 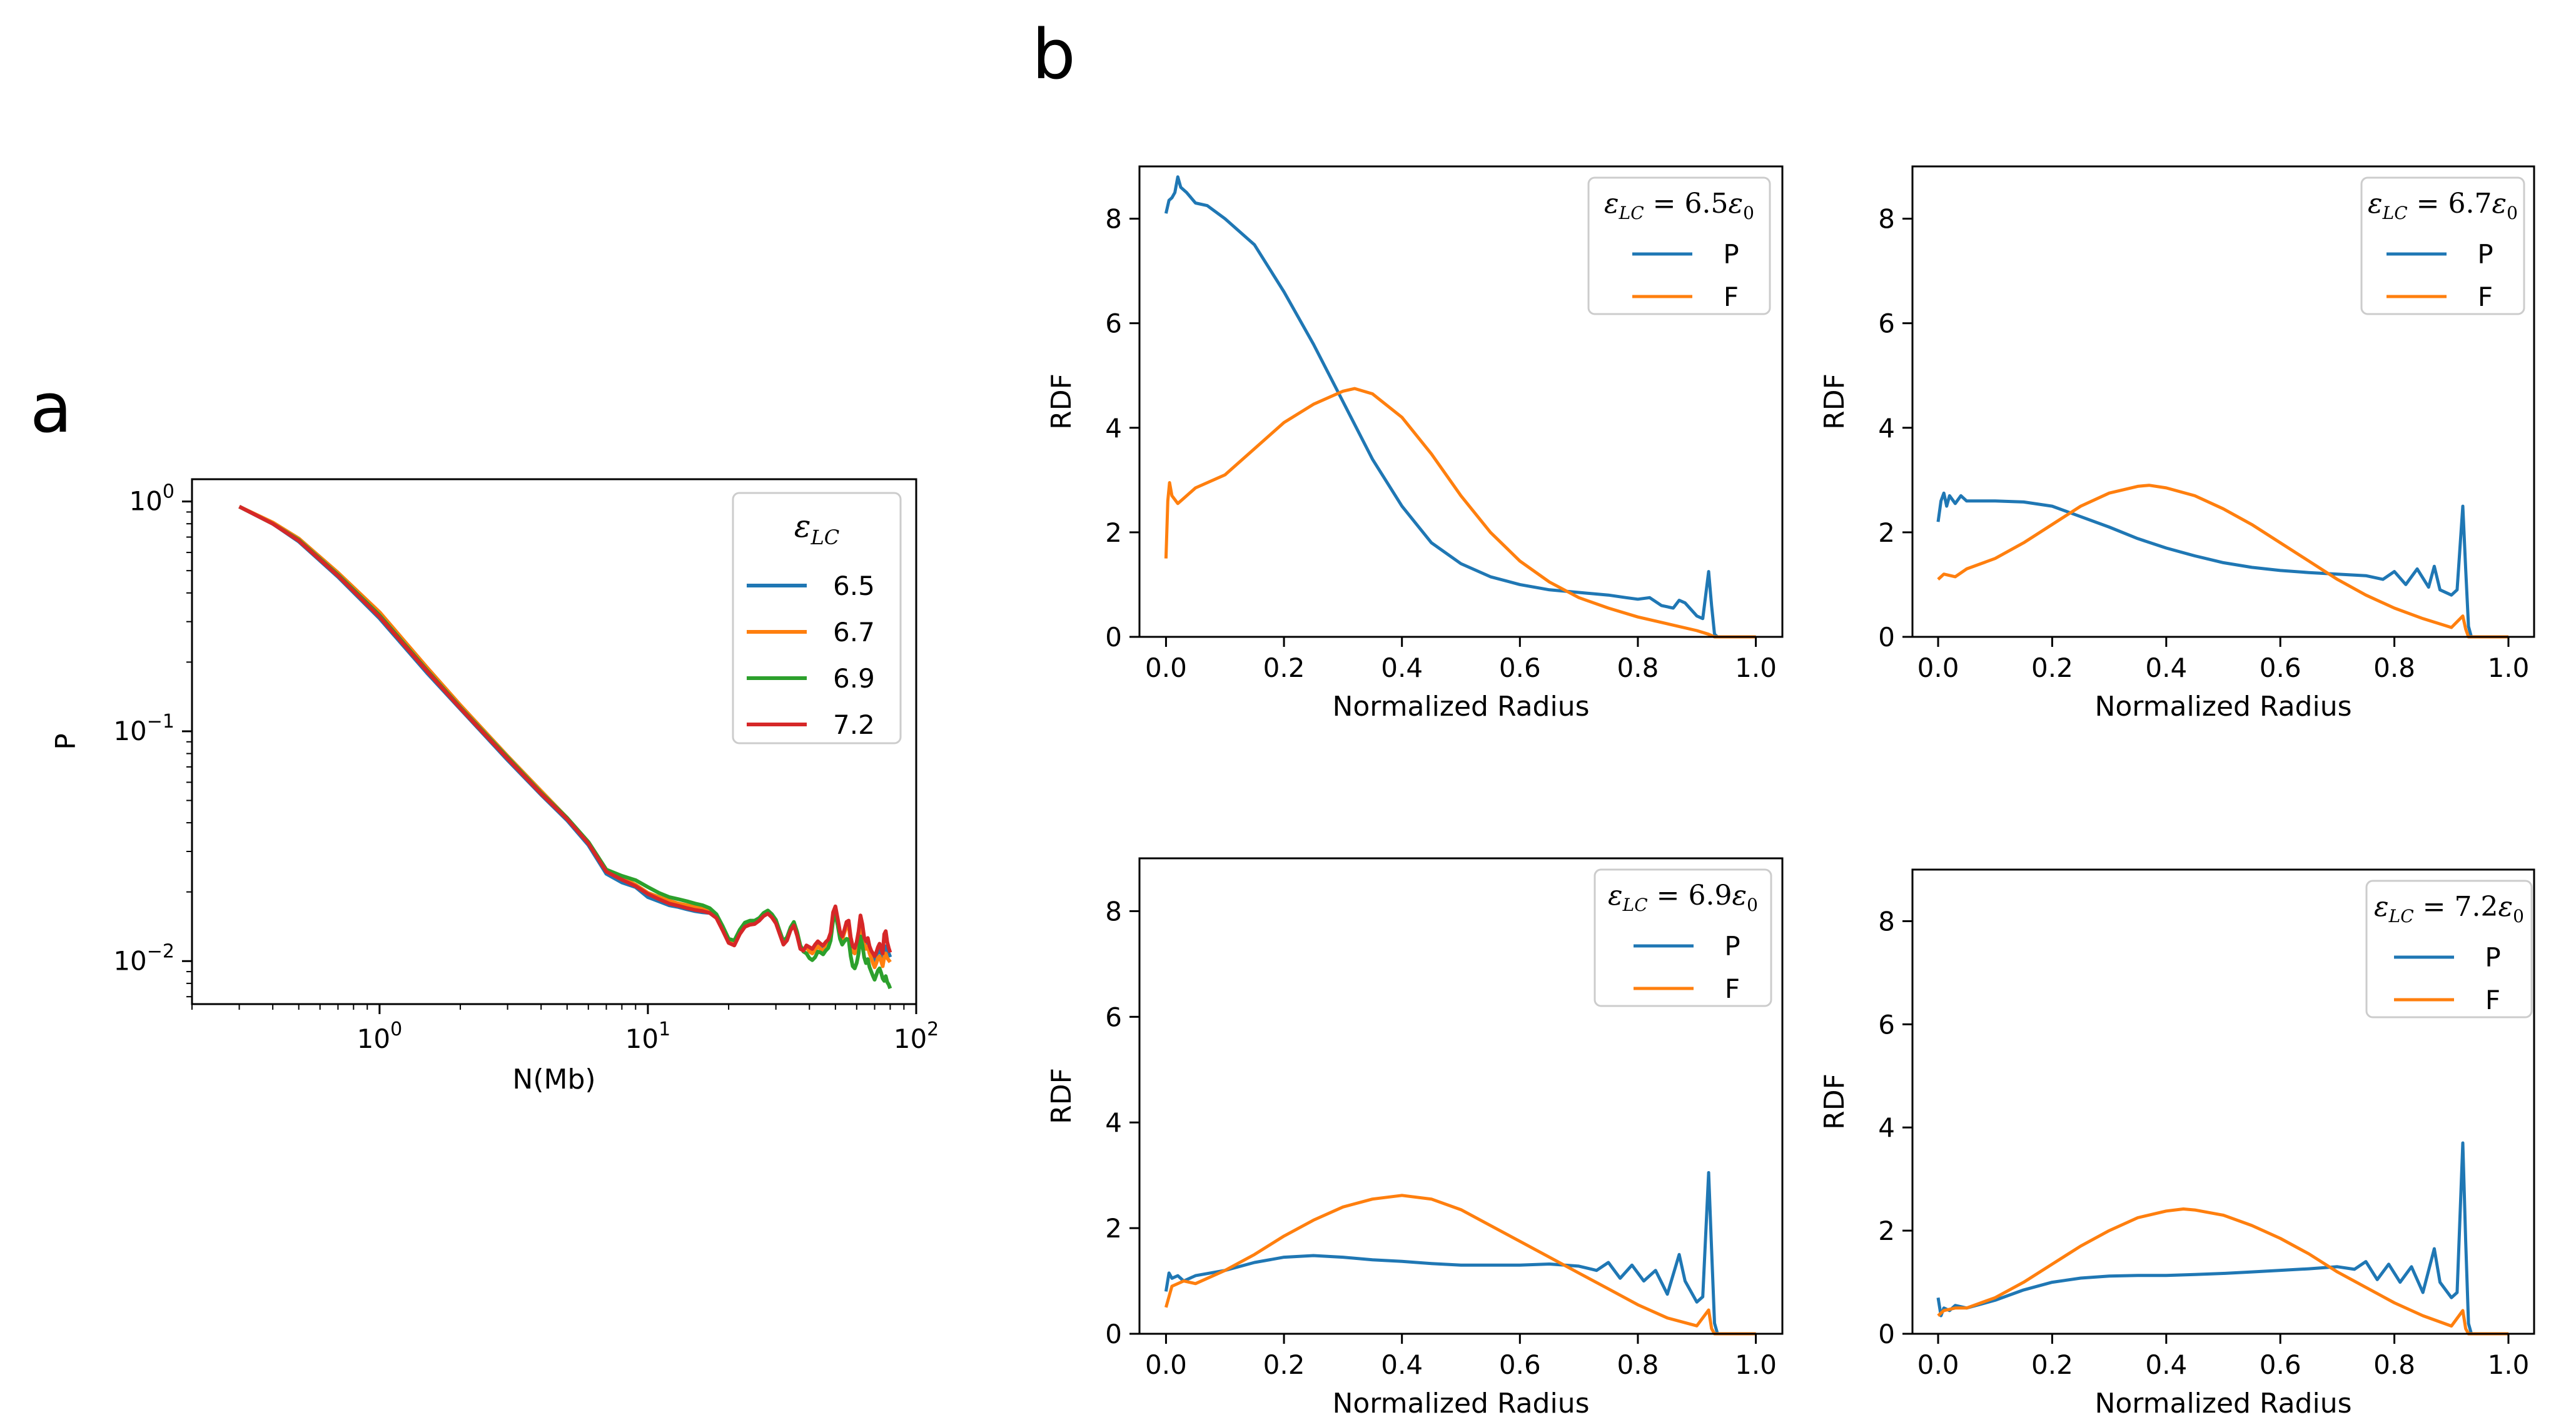 What do you see at coordinates (854, 724) in the screenshot?
I see `legend-label-7.2: 7.2` at bounding box center [854, 724].